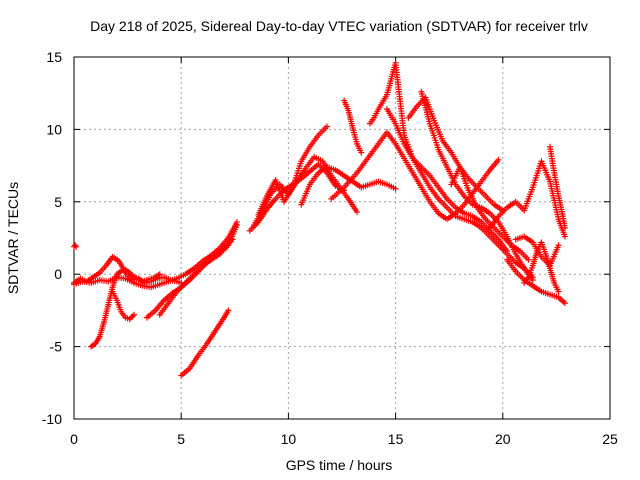 The width and height of the screenshot is (640, 480). Describe the element at coordinates (13, 238) in the screenshot. I see `y-axis-label: SDTVAR / TECUs` at that location.